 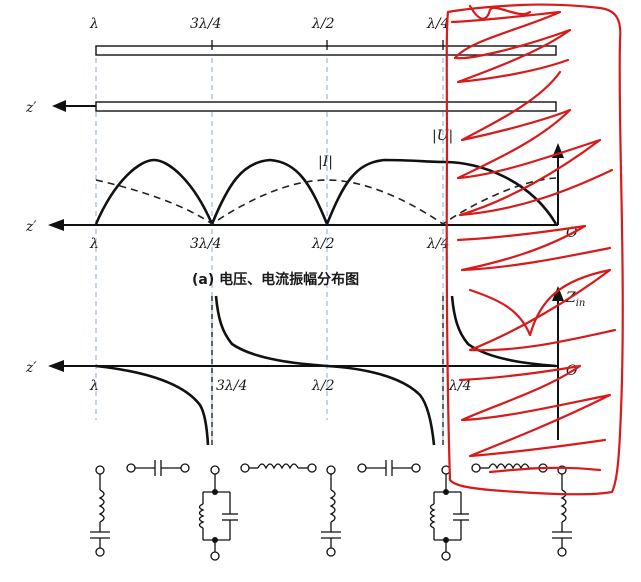 I want to click on lower-conductor, so click(x=326, y=106).